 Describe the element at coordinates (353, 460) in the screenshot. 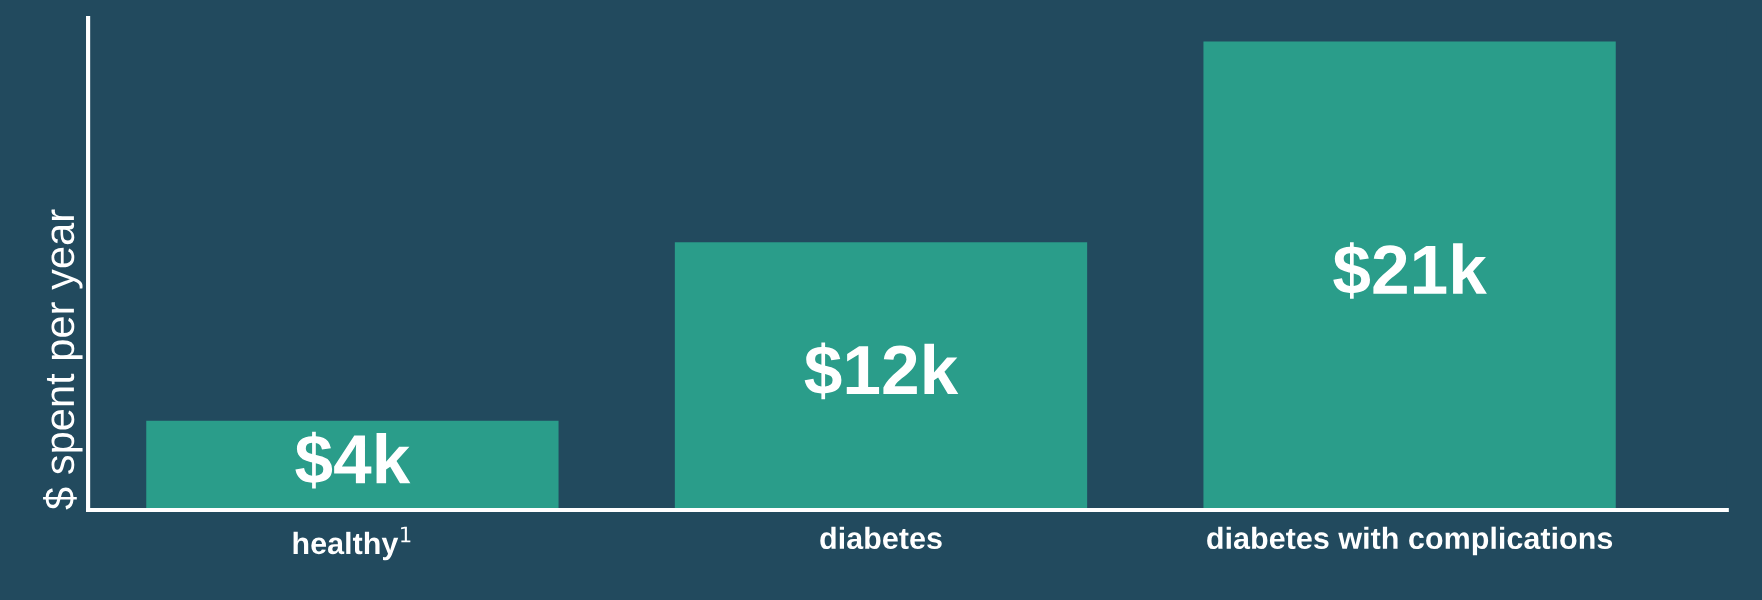

I see `data-label: $4k` at that location.